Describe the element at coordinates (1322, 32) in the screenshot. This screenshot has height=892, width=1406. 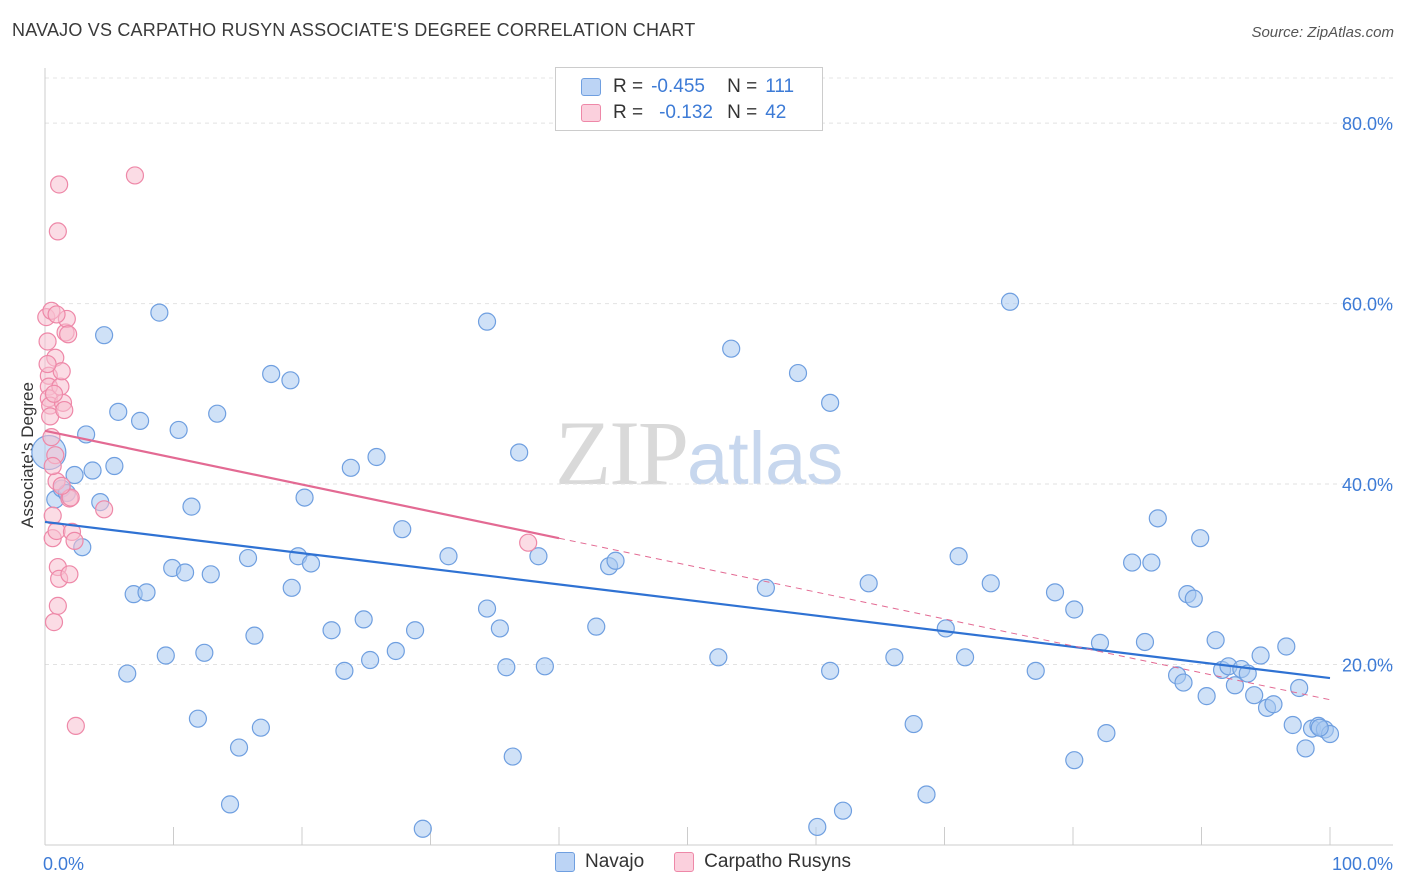
I see `source-label: Source: ZipAtlas.com` at that location.